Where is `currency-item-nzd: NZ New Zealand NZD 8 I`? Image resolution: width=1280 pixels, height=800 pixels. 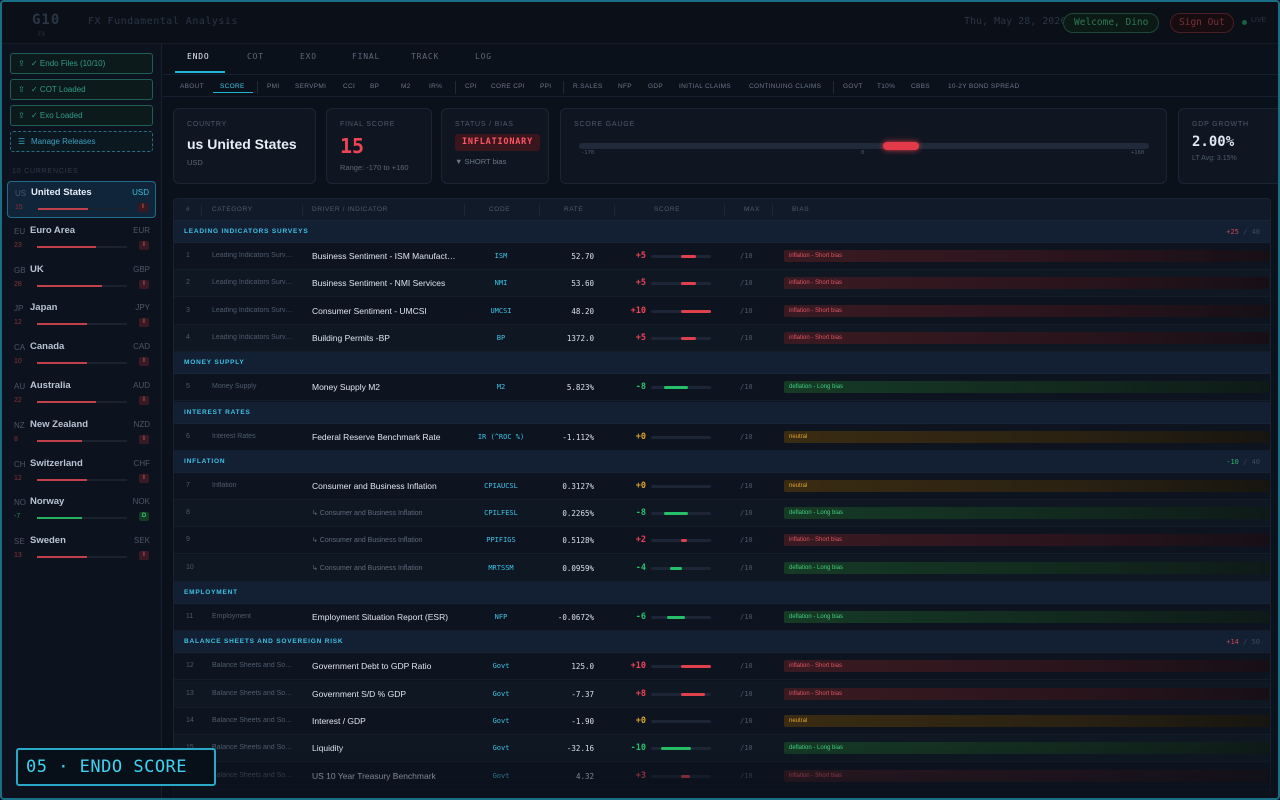
currency-item-nzd: NZ New Zealand NZD 8 I is located at coordinates (81, 432).